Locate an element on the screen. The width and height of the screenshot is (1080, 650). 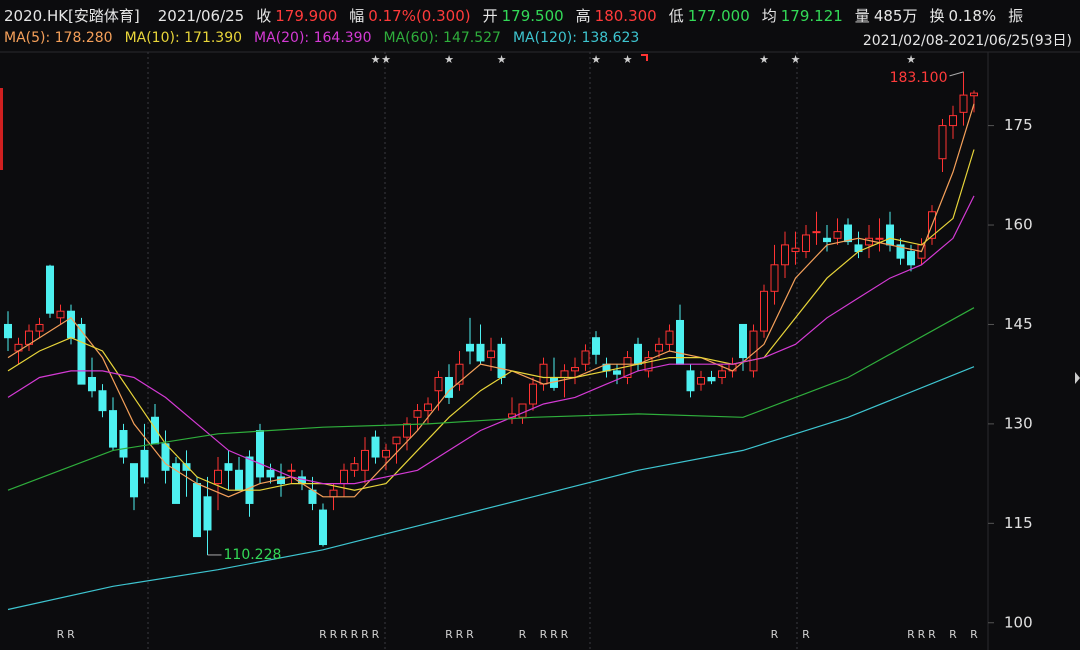
quote-value: 485万 is located at coordinates (895, 16).